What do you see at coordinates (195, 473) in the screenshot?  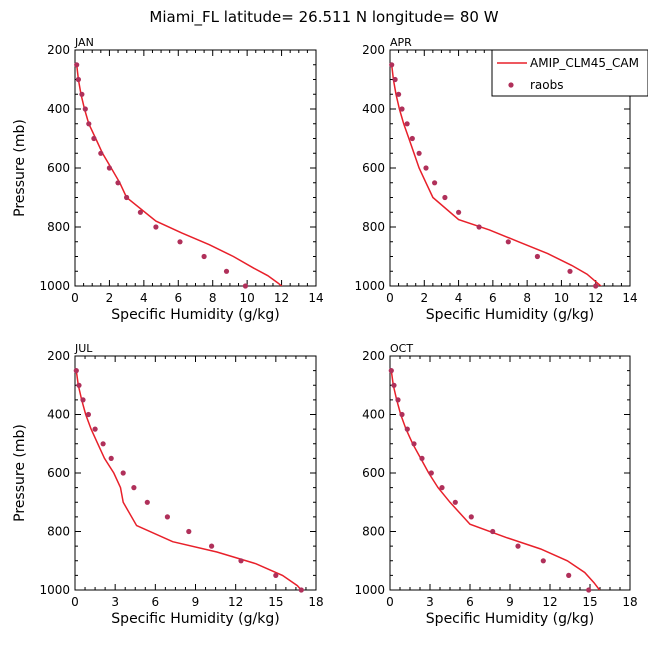 I see `panel-jul-frame` at bounding box center [195, 473].